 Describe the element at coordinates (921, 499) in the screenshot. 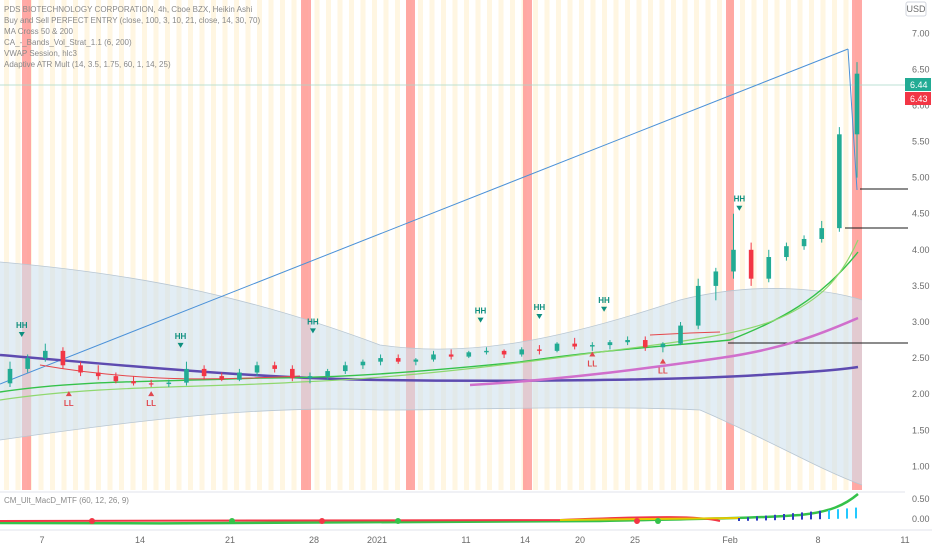

I see `sub-tick-label: 0.50` at that location.